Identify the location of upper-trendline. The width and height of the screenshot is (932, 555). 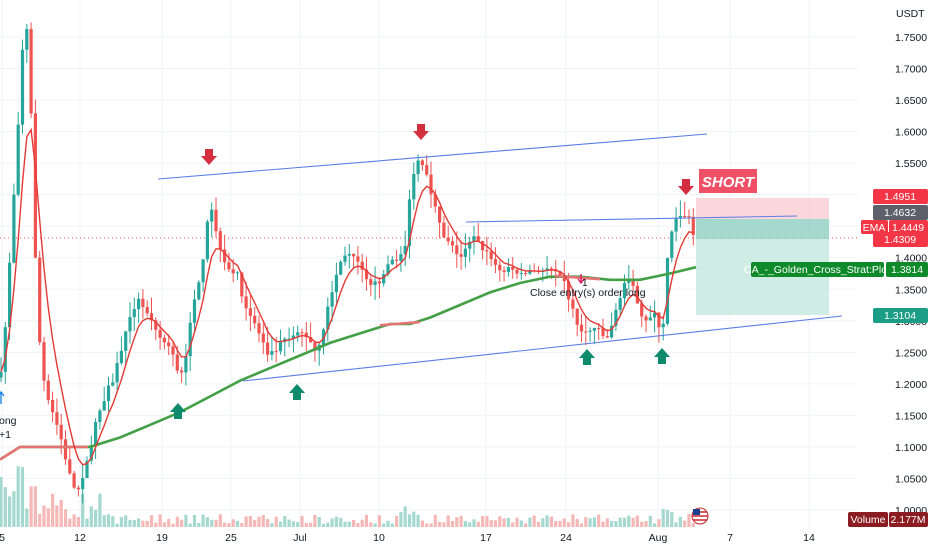
(432, 156).